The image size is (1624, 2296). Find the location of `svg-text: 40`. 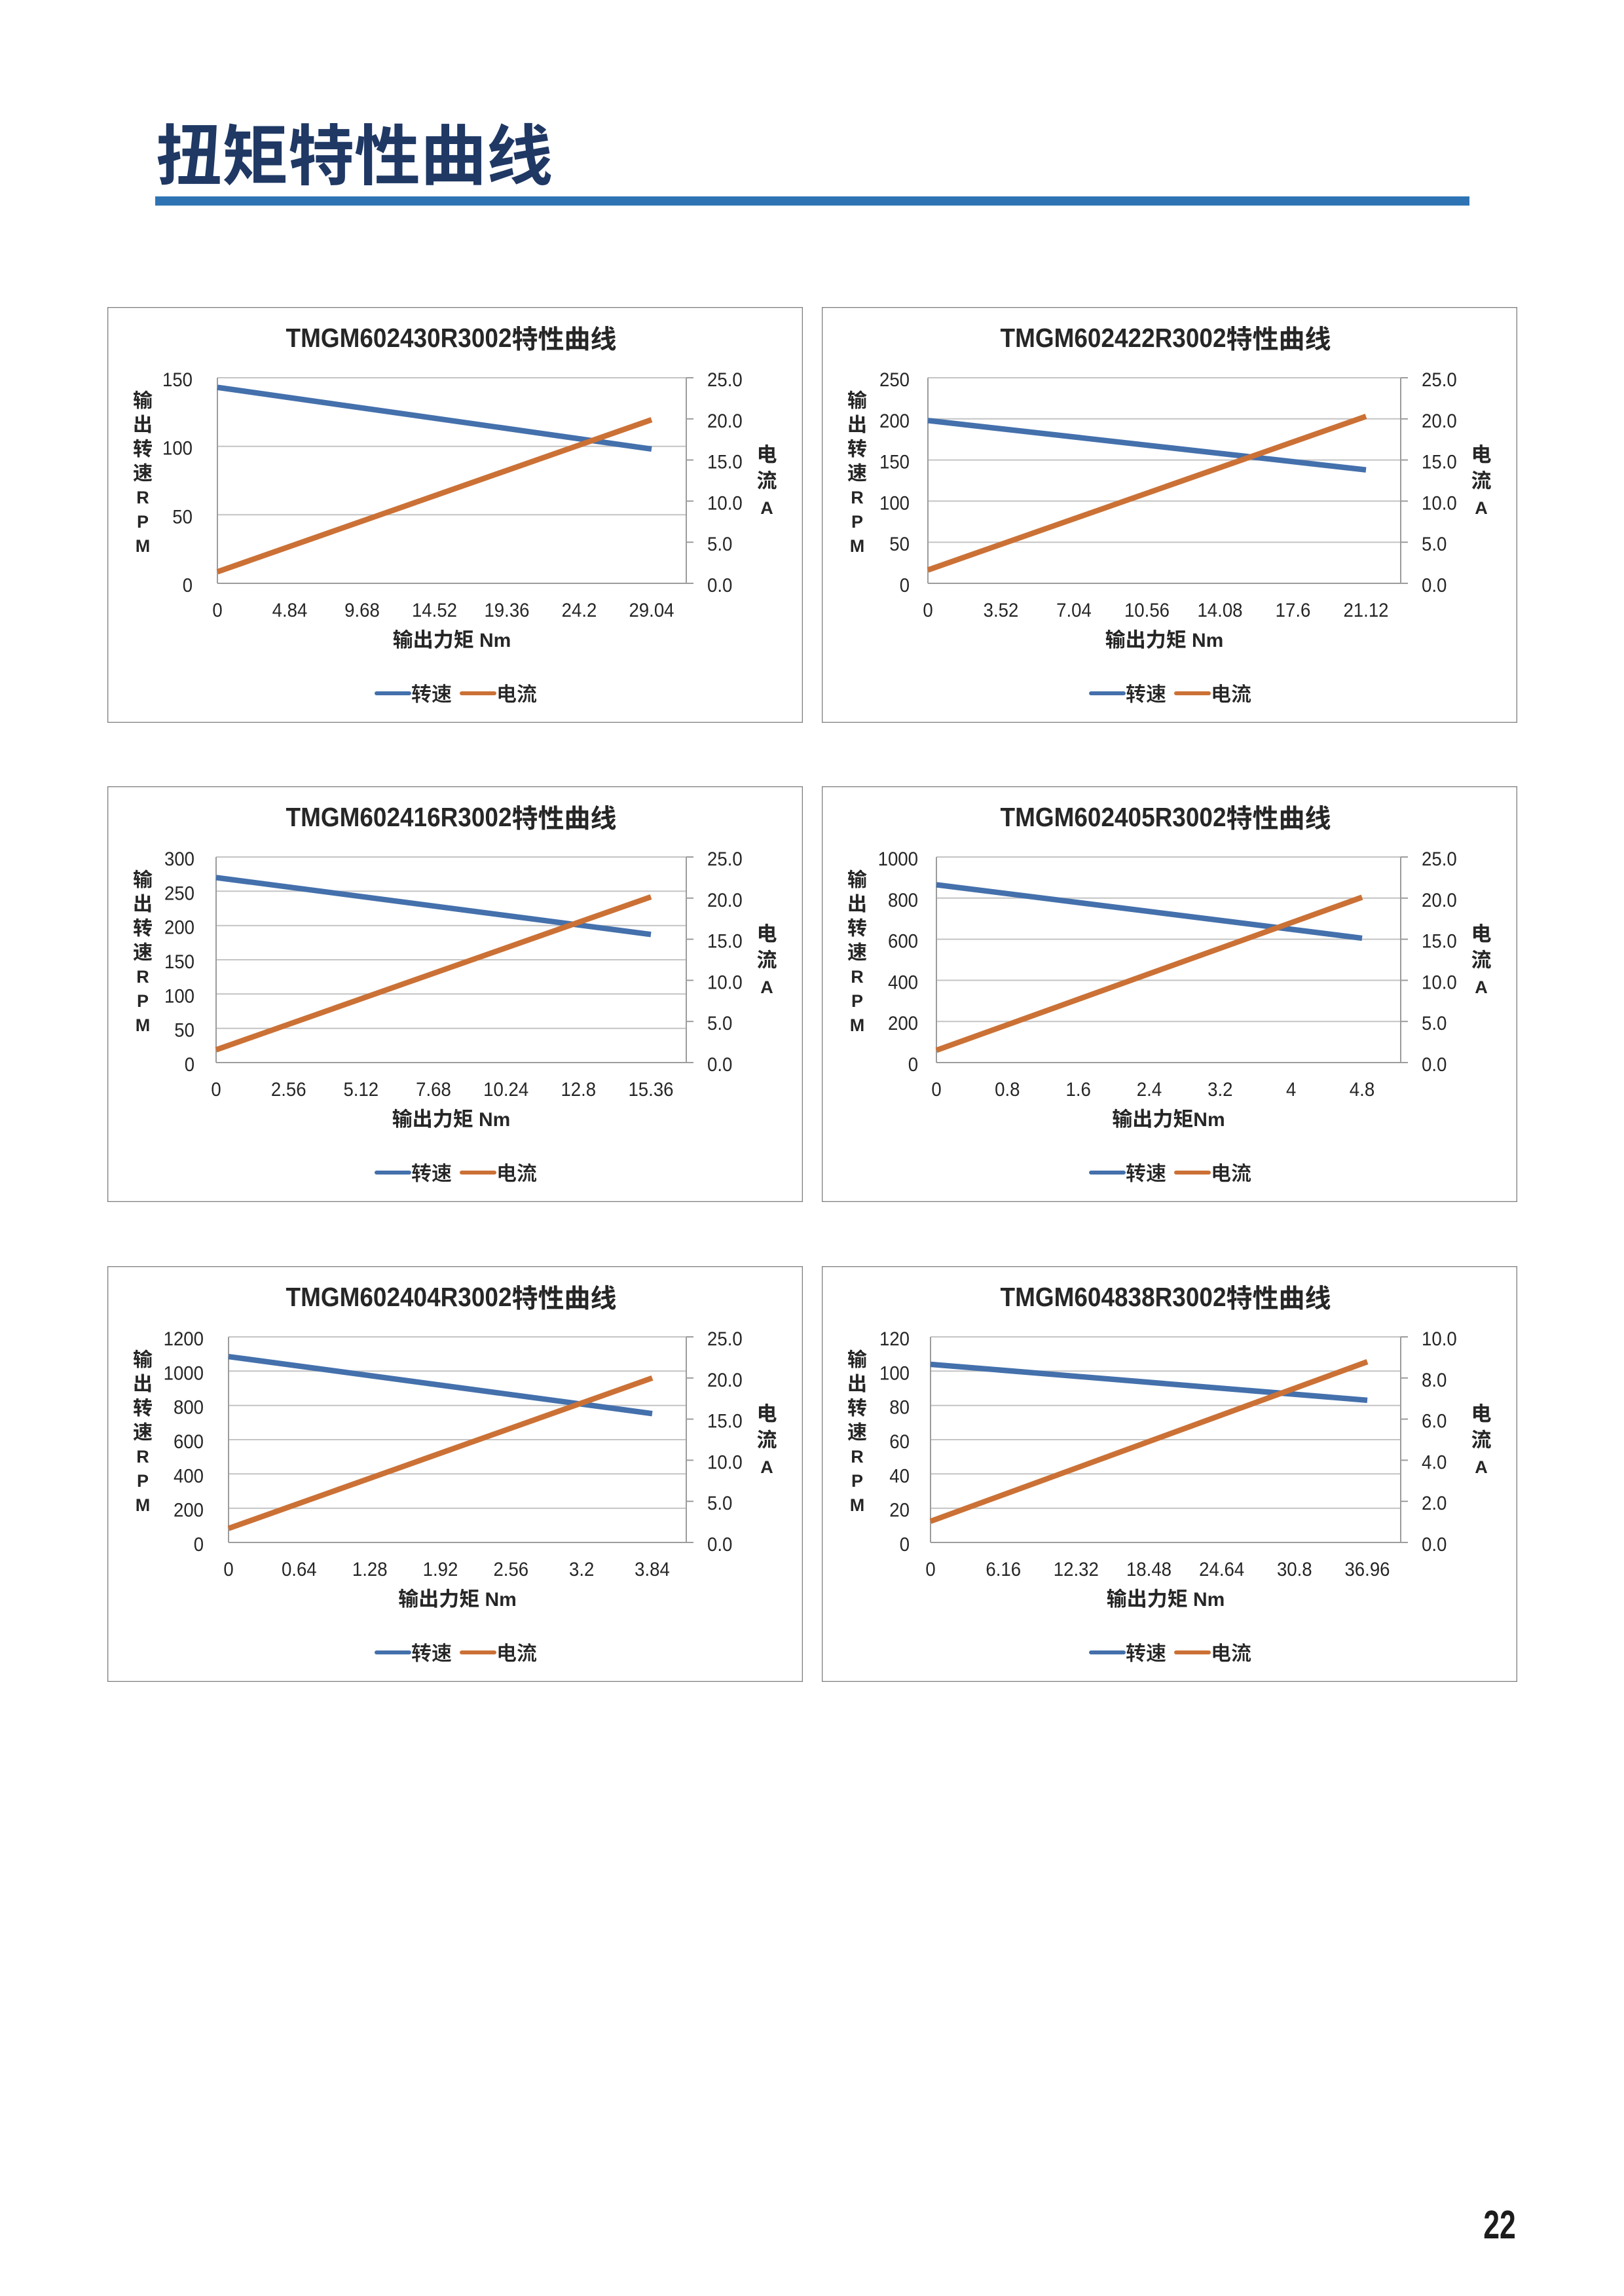

svg-text: 40 is located at coordinates (899, 1476).